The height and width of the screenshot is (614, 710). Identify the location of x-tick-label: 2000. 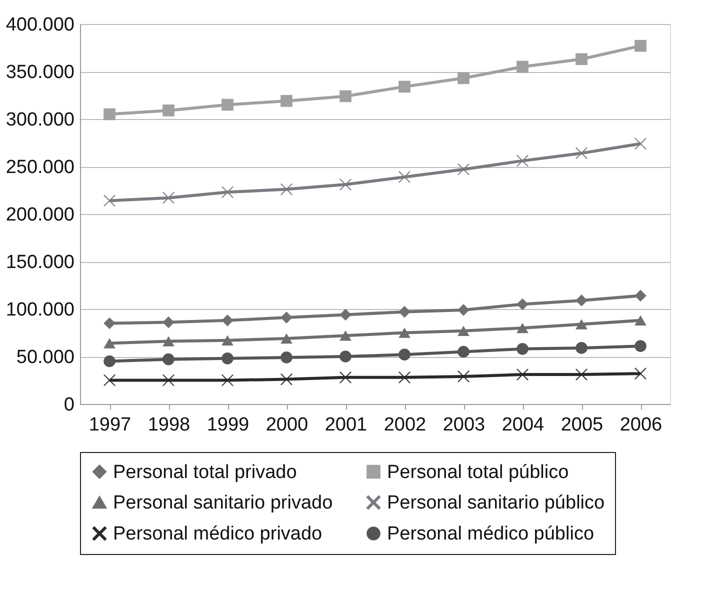
(287, 425).